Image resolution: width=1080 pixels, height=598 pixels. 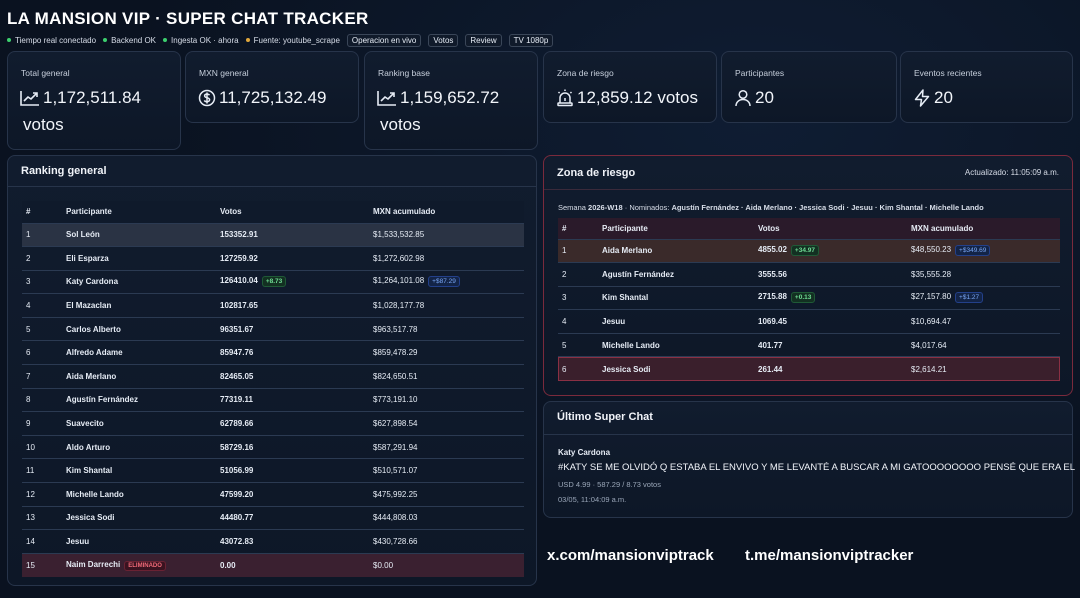 I want to click on cell-rank: 3, so click(x=42, y=281).